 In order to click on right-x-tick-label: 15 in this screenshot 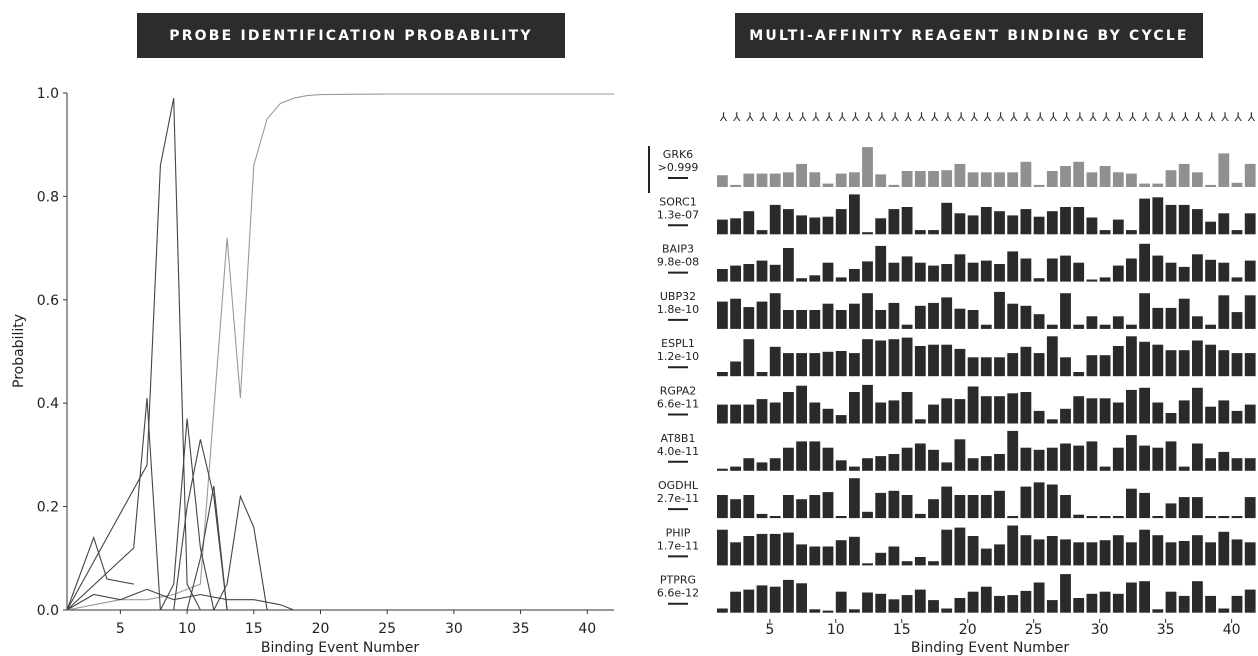, I will do `click(902, 630)`.